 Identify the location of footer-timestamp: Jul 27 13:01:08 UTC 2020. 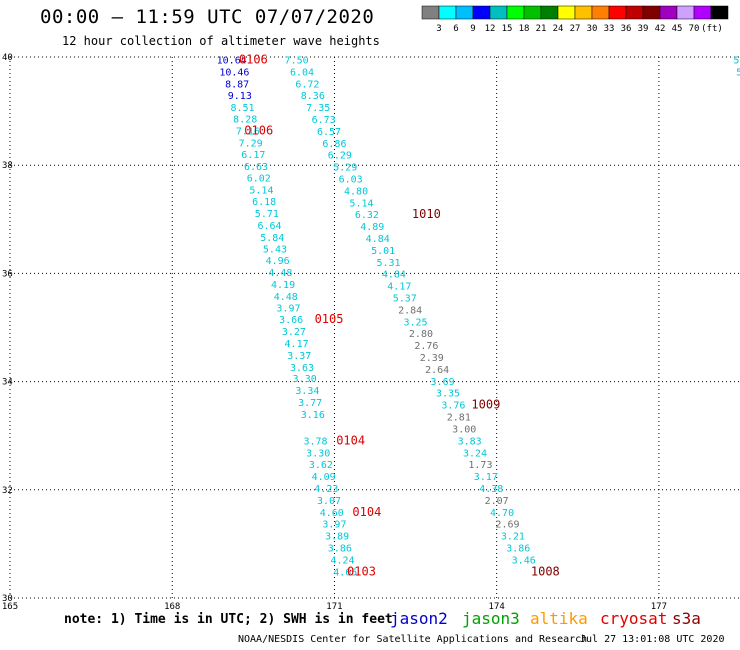
(652, 639).